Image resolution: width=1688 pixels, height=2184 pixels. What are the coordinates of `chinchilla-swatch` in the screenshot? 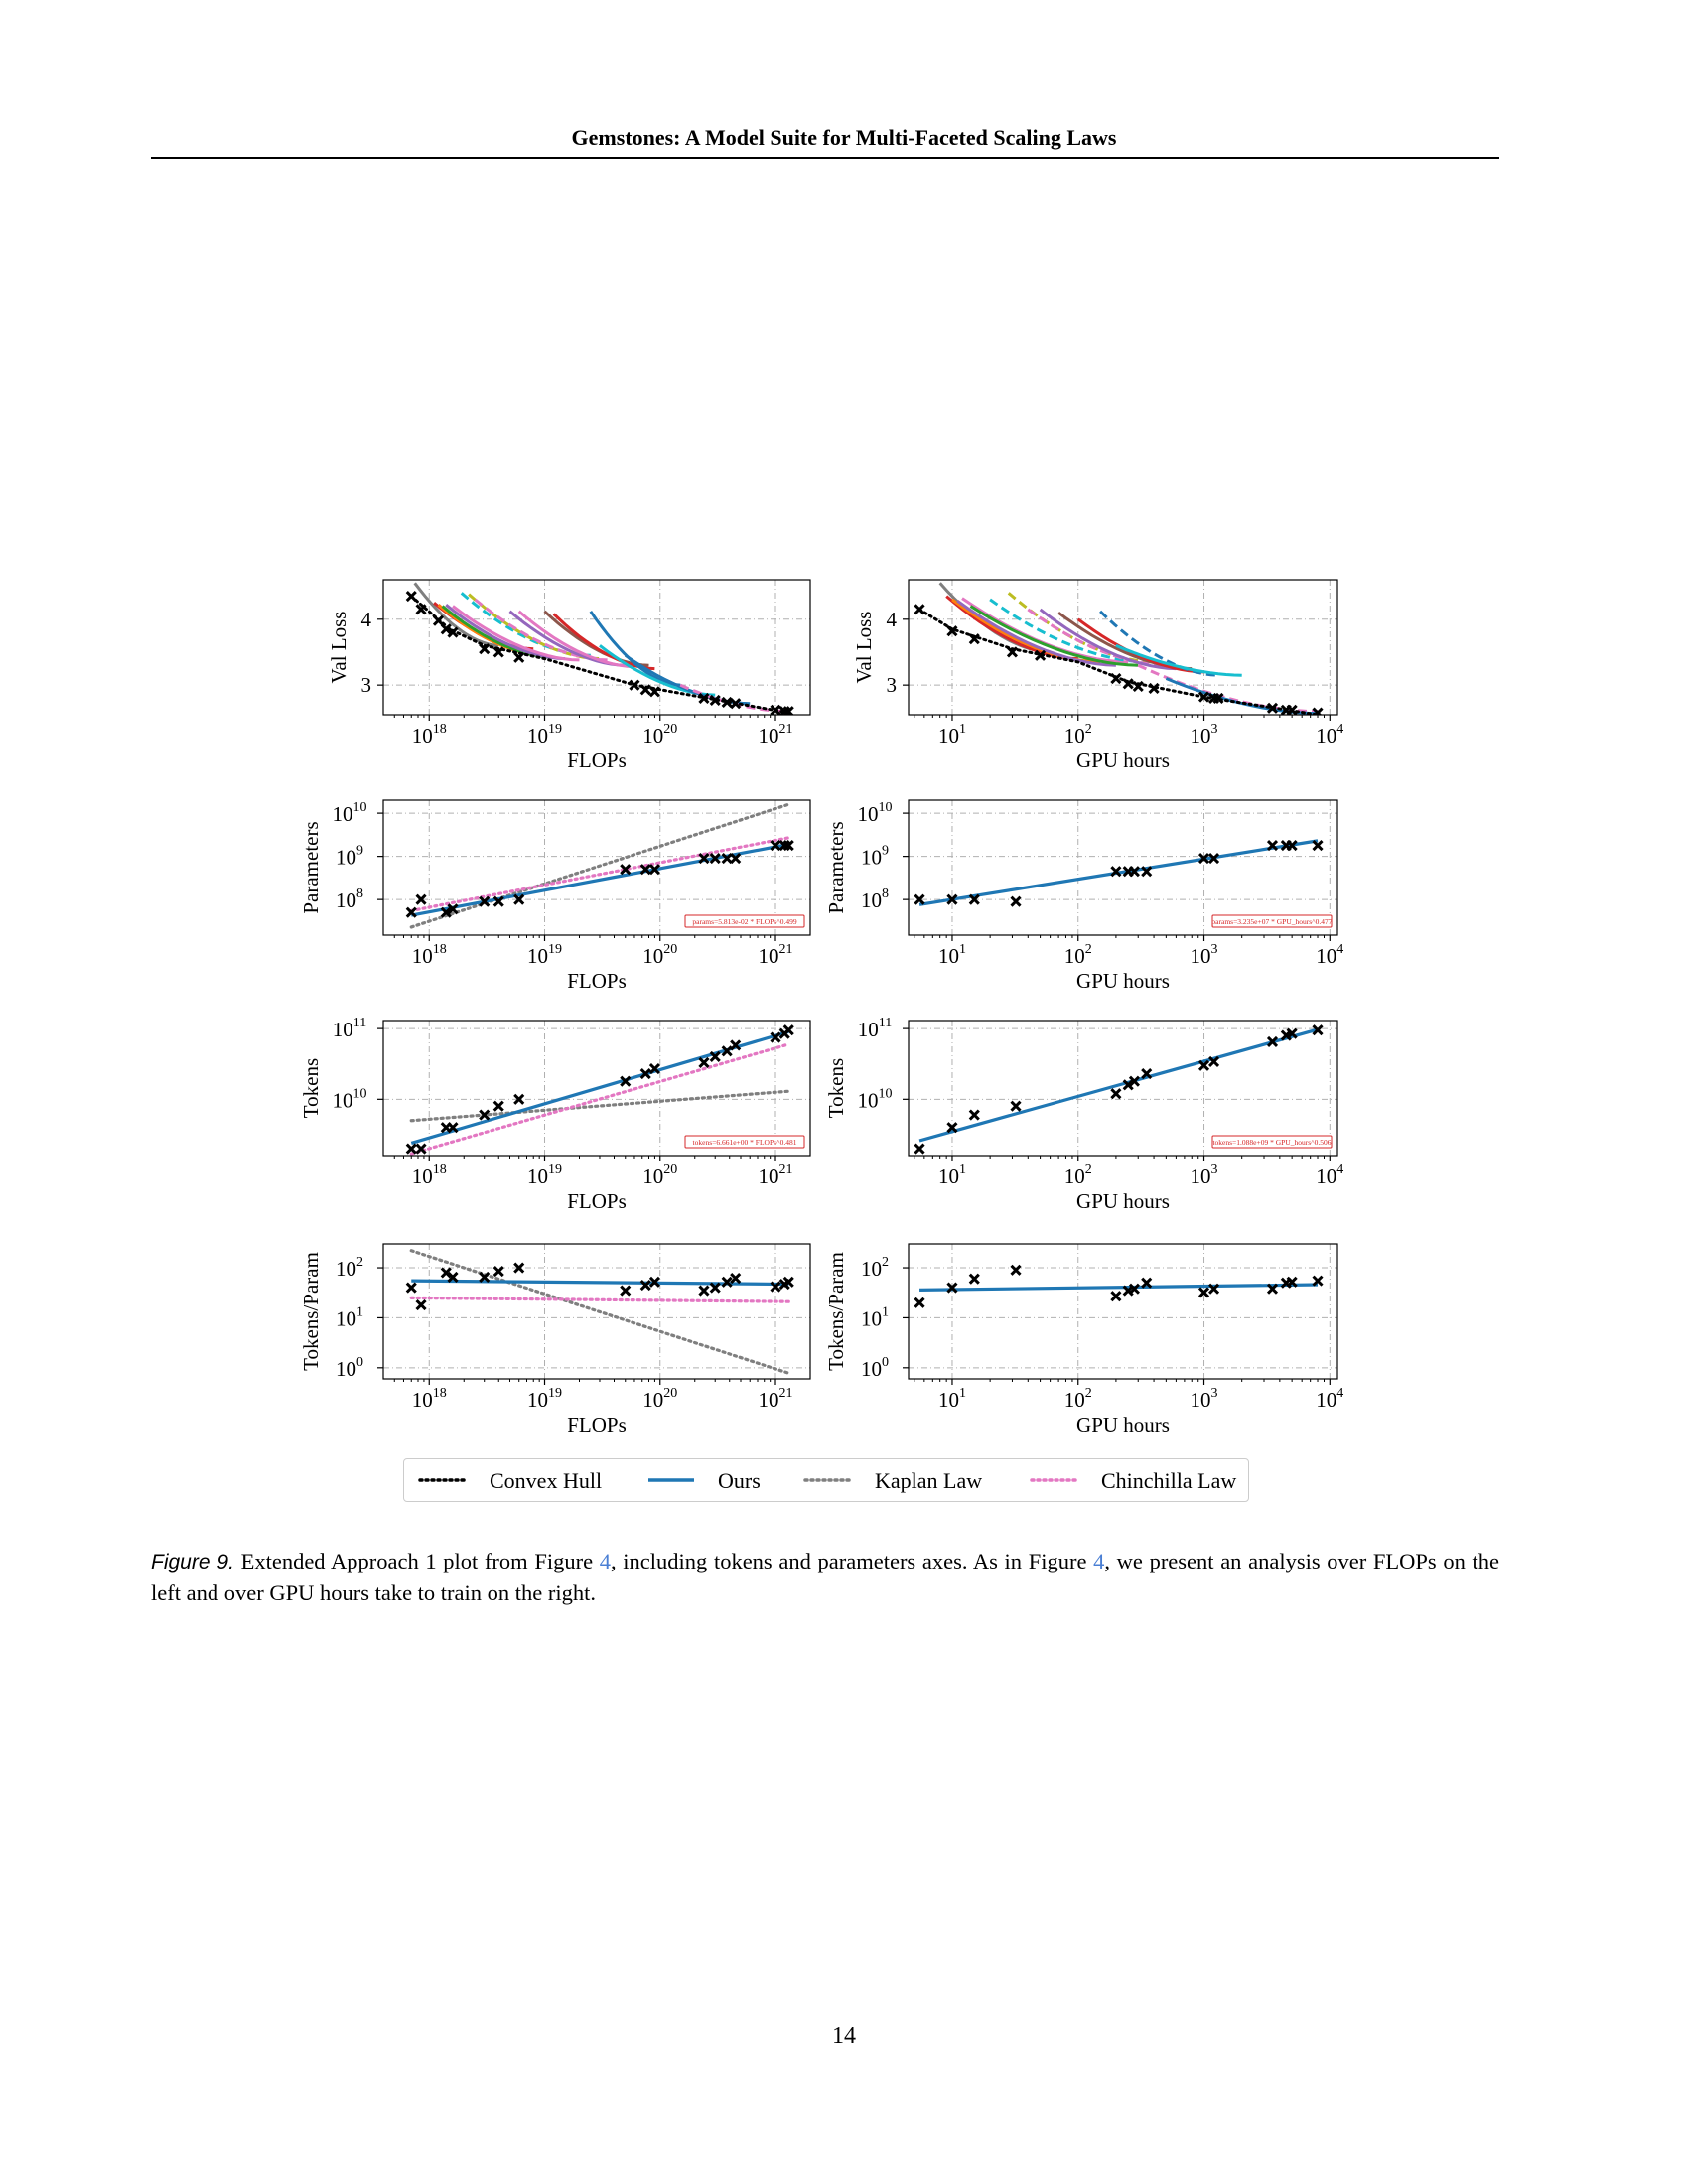 It's located at (1054, 1480).